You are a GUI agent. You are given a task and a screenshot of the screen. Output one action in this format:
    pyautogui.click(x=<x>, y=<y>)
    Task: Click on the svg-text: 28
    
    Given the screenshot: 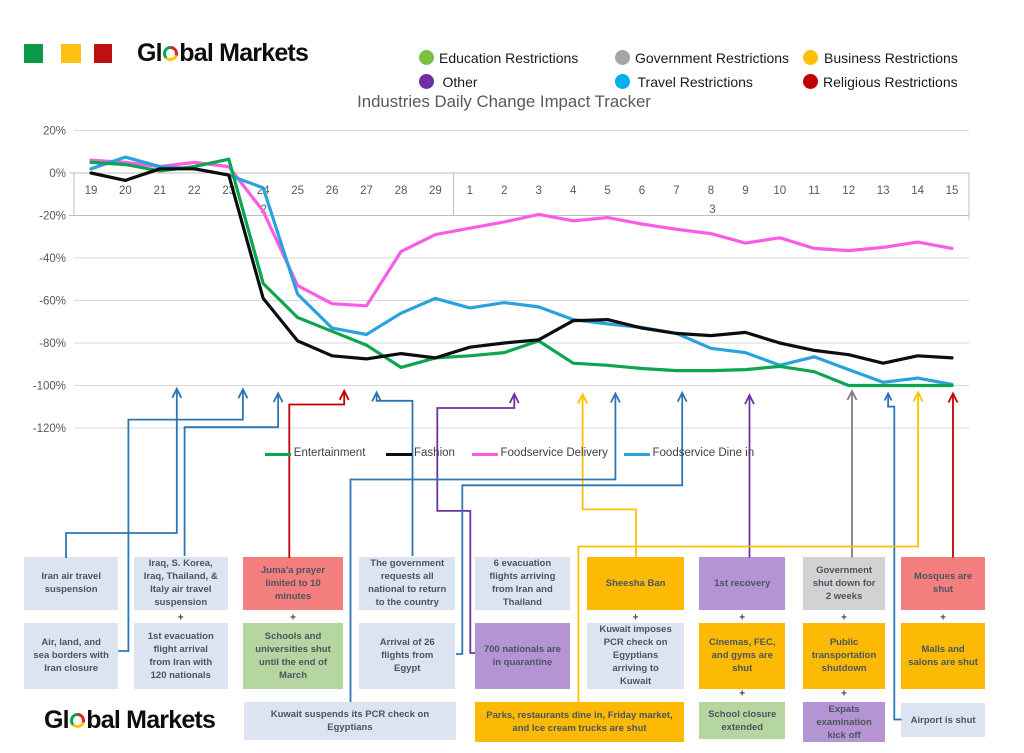 What is the action you would take?
    pyautogui.click(x=401, y=191)
    